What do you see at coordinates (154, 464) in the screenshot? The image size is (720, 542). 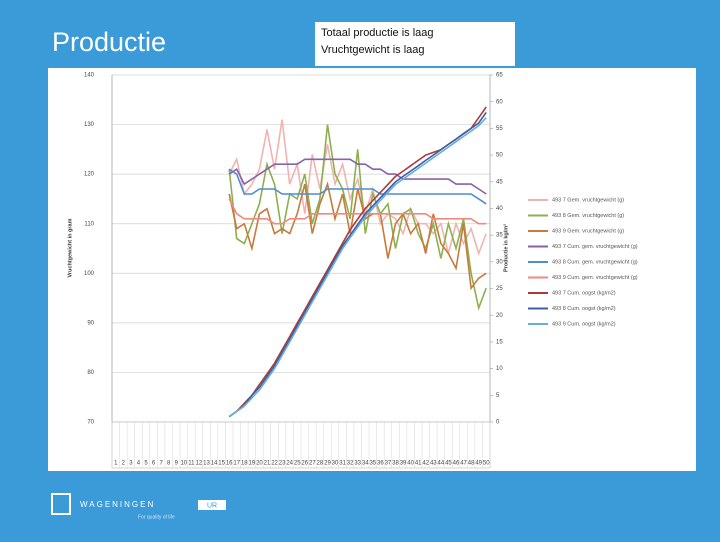 I see `x-tick-label: 6` at bounding box center [154, 464].